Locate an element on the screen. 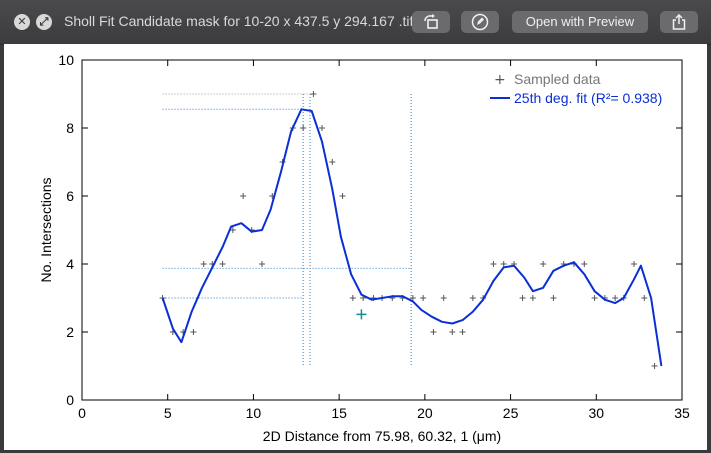 This screenshot has width=711, height=453. y-tick-label: 2 is located at coordinates (70, 332).